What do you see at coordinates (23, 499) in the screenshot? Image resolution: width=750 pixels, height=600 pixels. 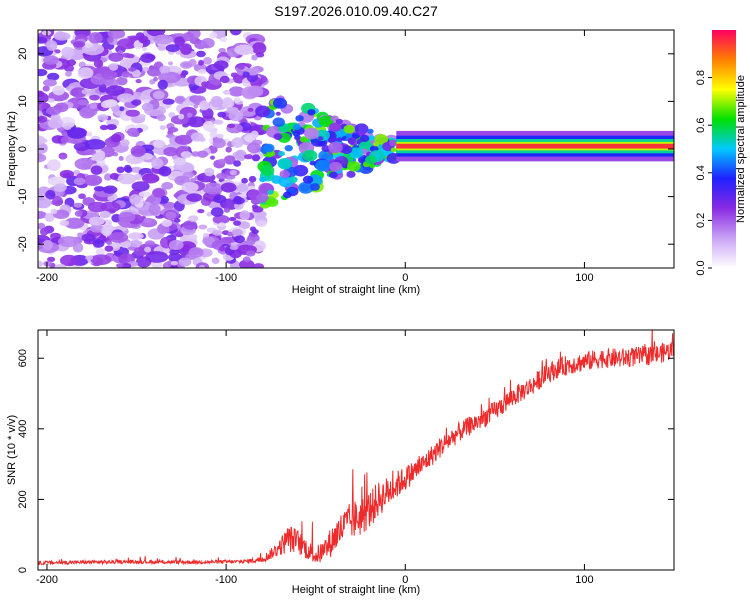 I see `y-tick-label: 200` at bounding box center [23, 499].